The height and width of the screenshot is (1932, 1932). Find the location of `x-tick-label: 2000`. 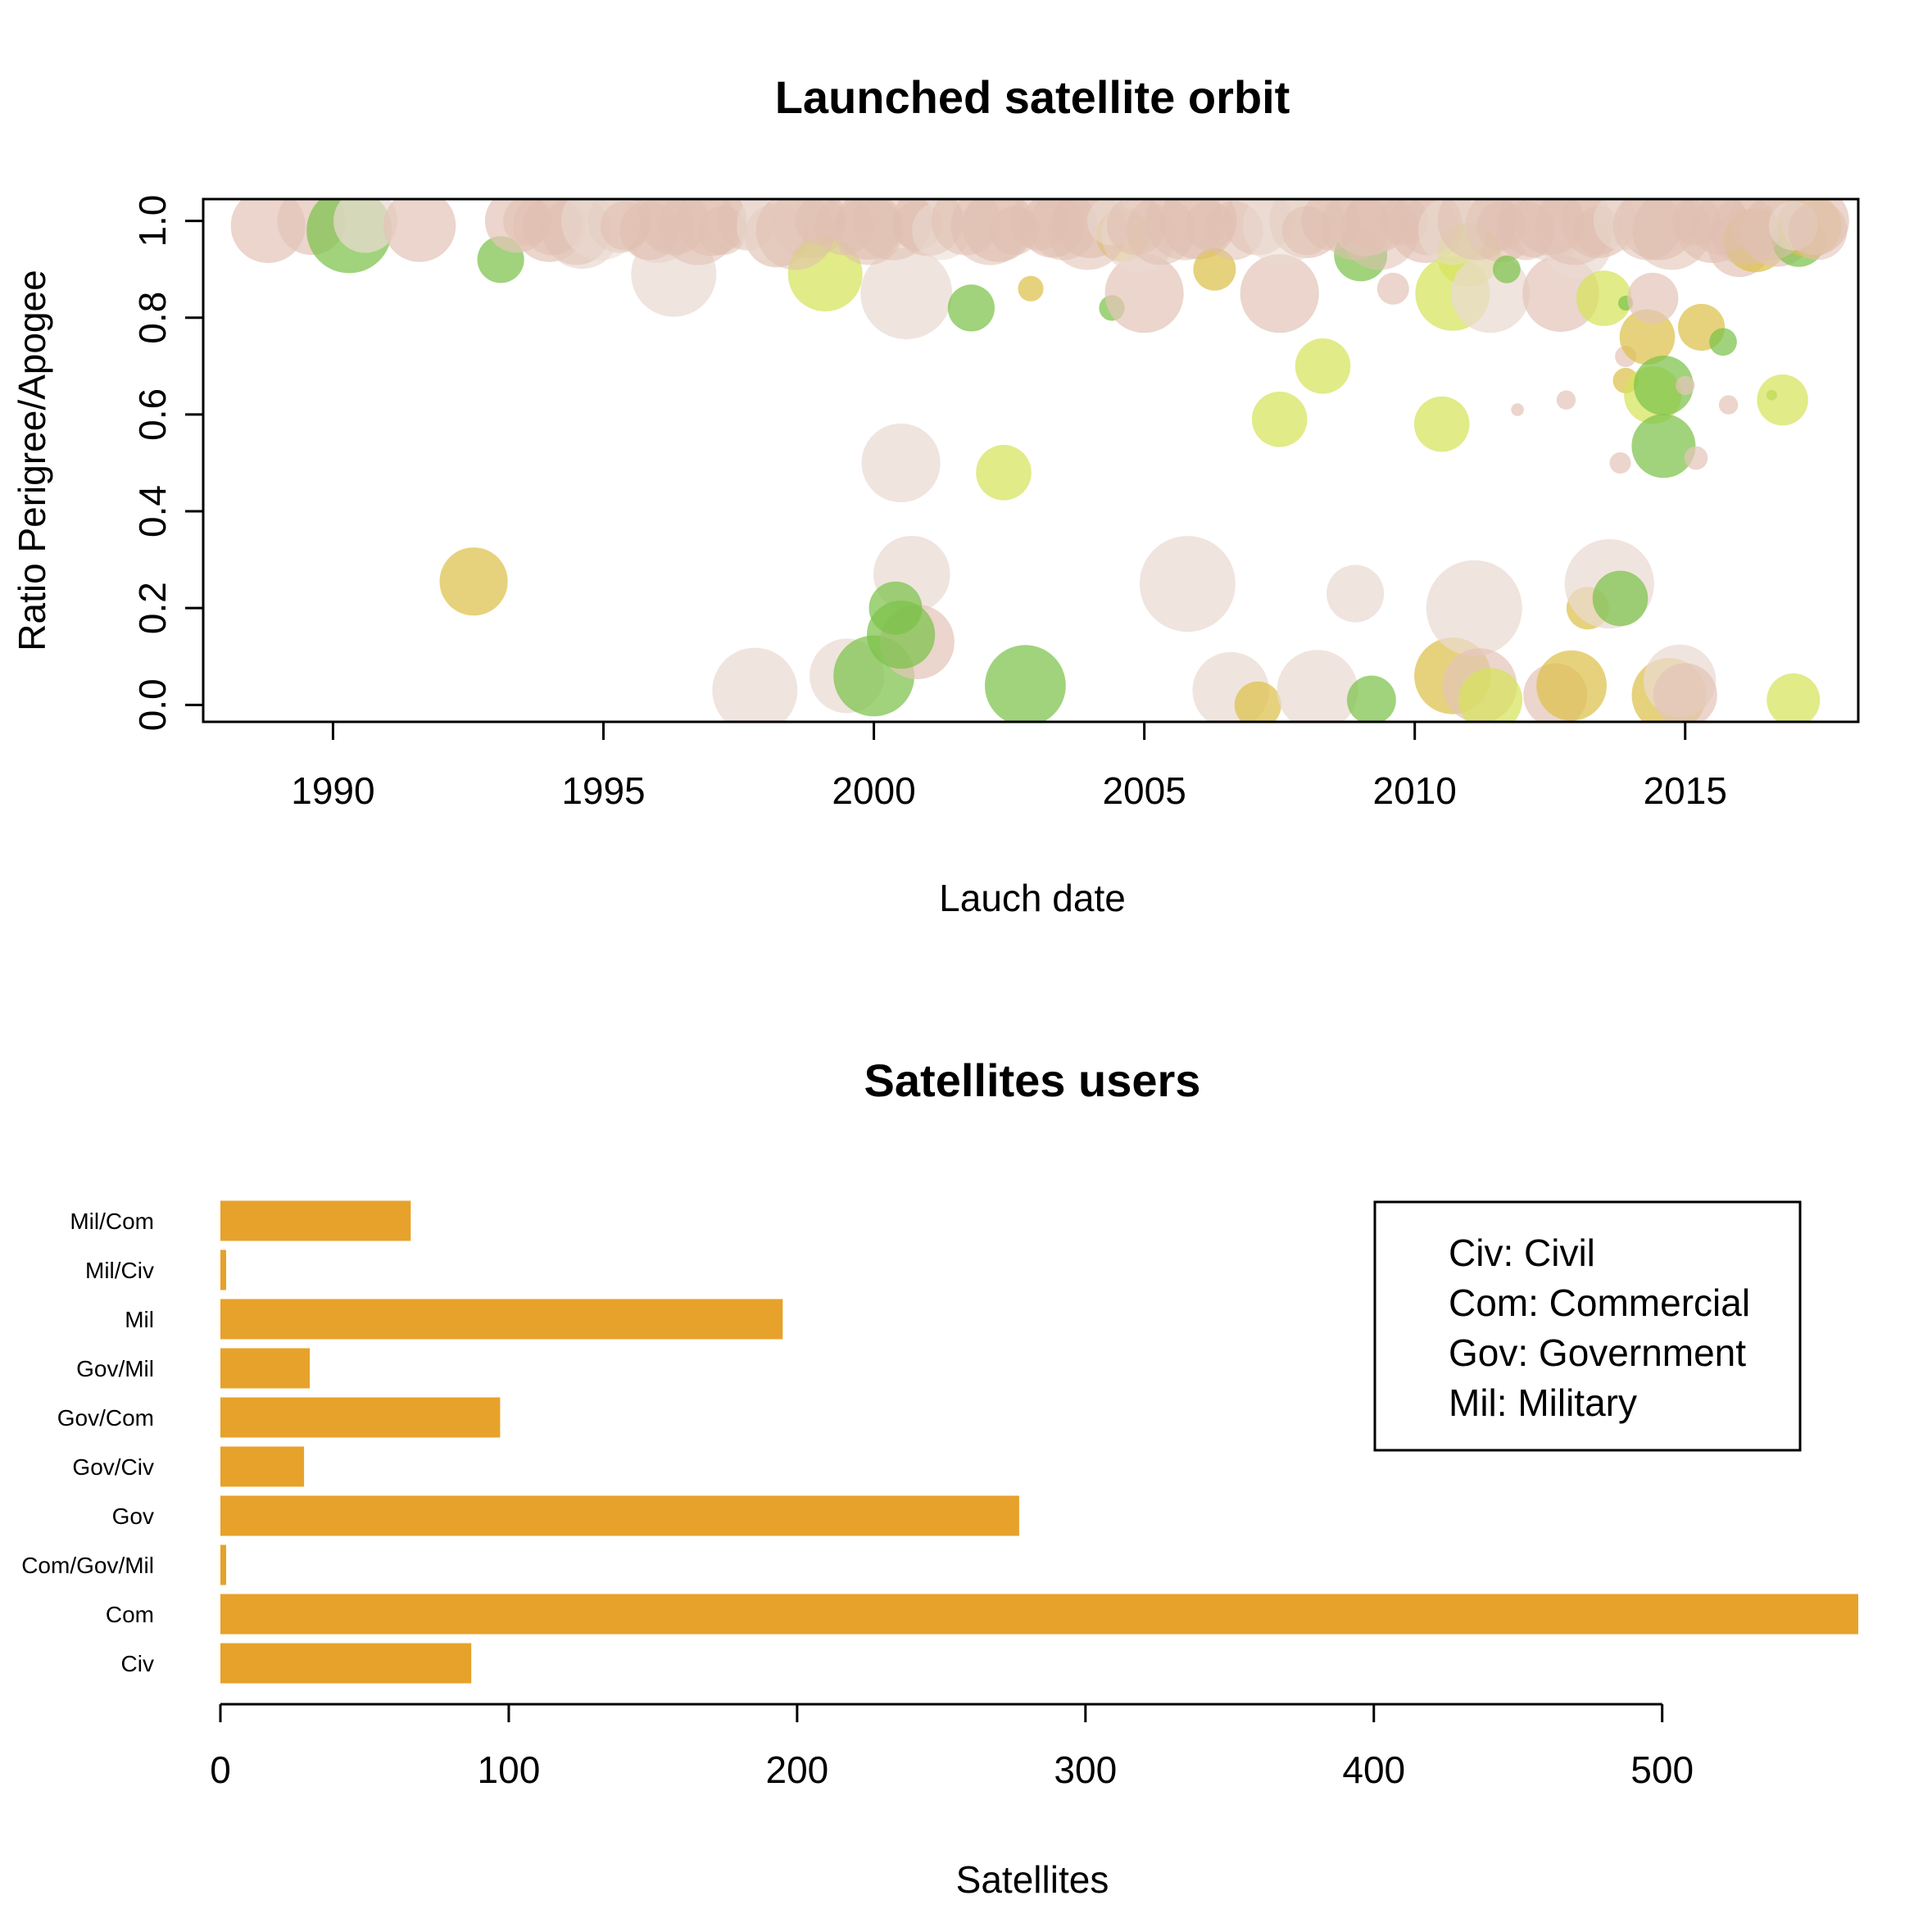

x-tick-label: 2000 is located at coordinates (873, 790).